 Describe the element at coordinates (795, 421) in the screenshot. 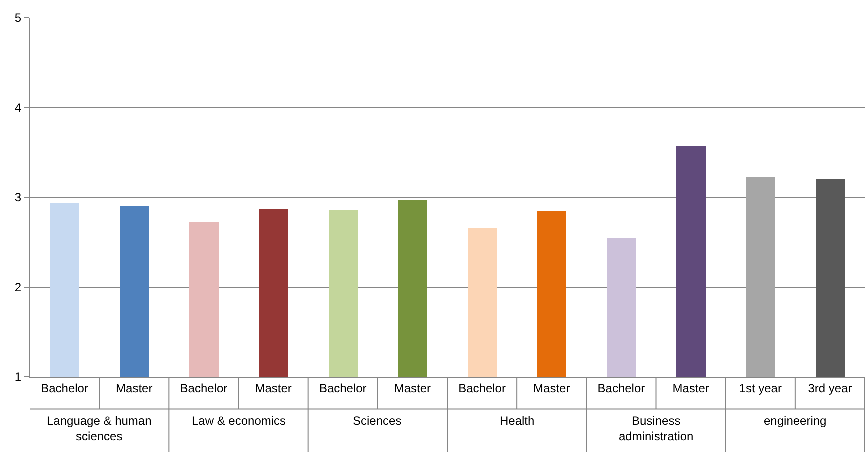

I see `text: engineering` at that location.